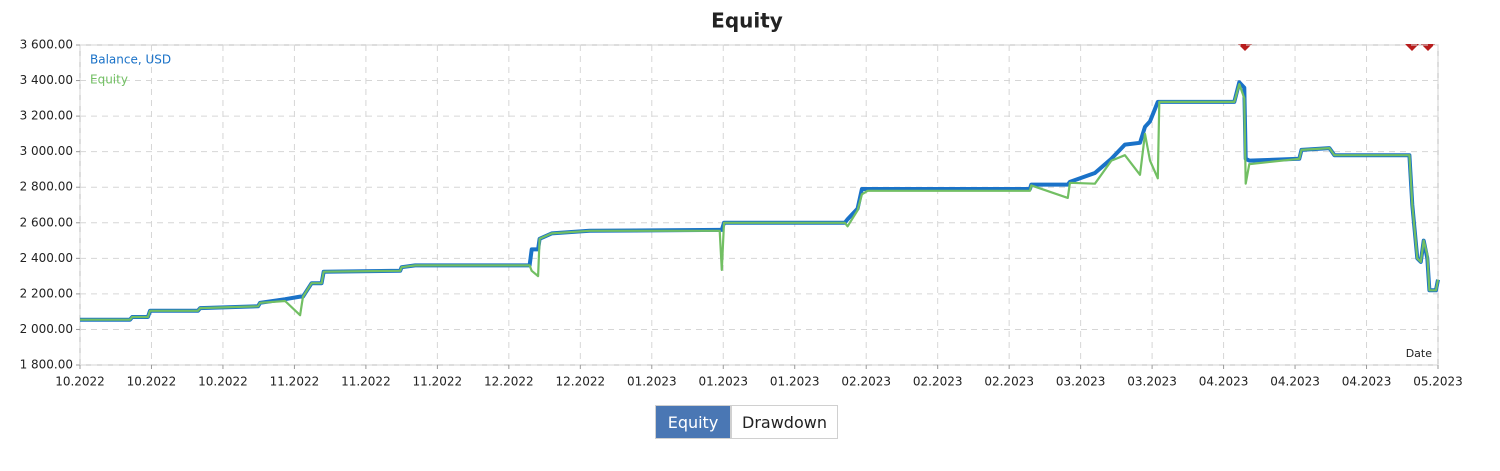 The image size is (1500, 471). I want to click on legend-label: Balance, USD, so click(130, 60).